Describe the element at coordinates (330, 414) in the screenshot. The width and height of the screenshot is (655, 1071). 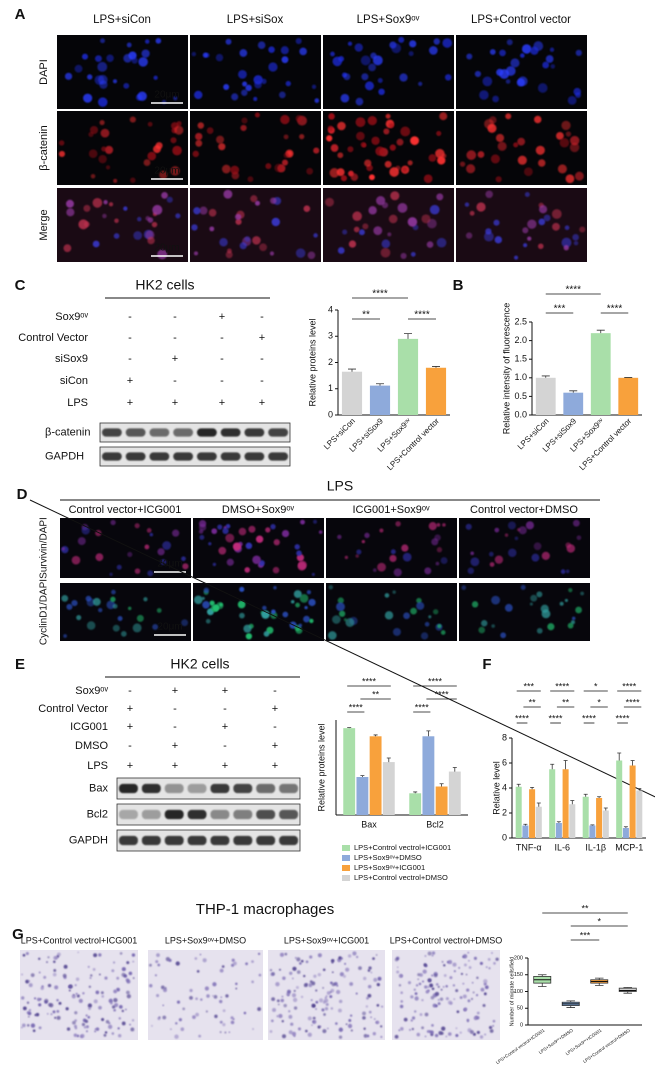
I see `y-tick-label: 0` at that location.